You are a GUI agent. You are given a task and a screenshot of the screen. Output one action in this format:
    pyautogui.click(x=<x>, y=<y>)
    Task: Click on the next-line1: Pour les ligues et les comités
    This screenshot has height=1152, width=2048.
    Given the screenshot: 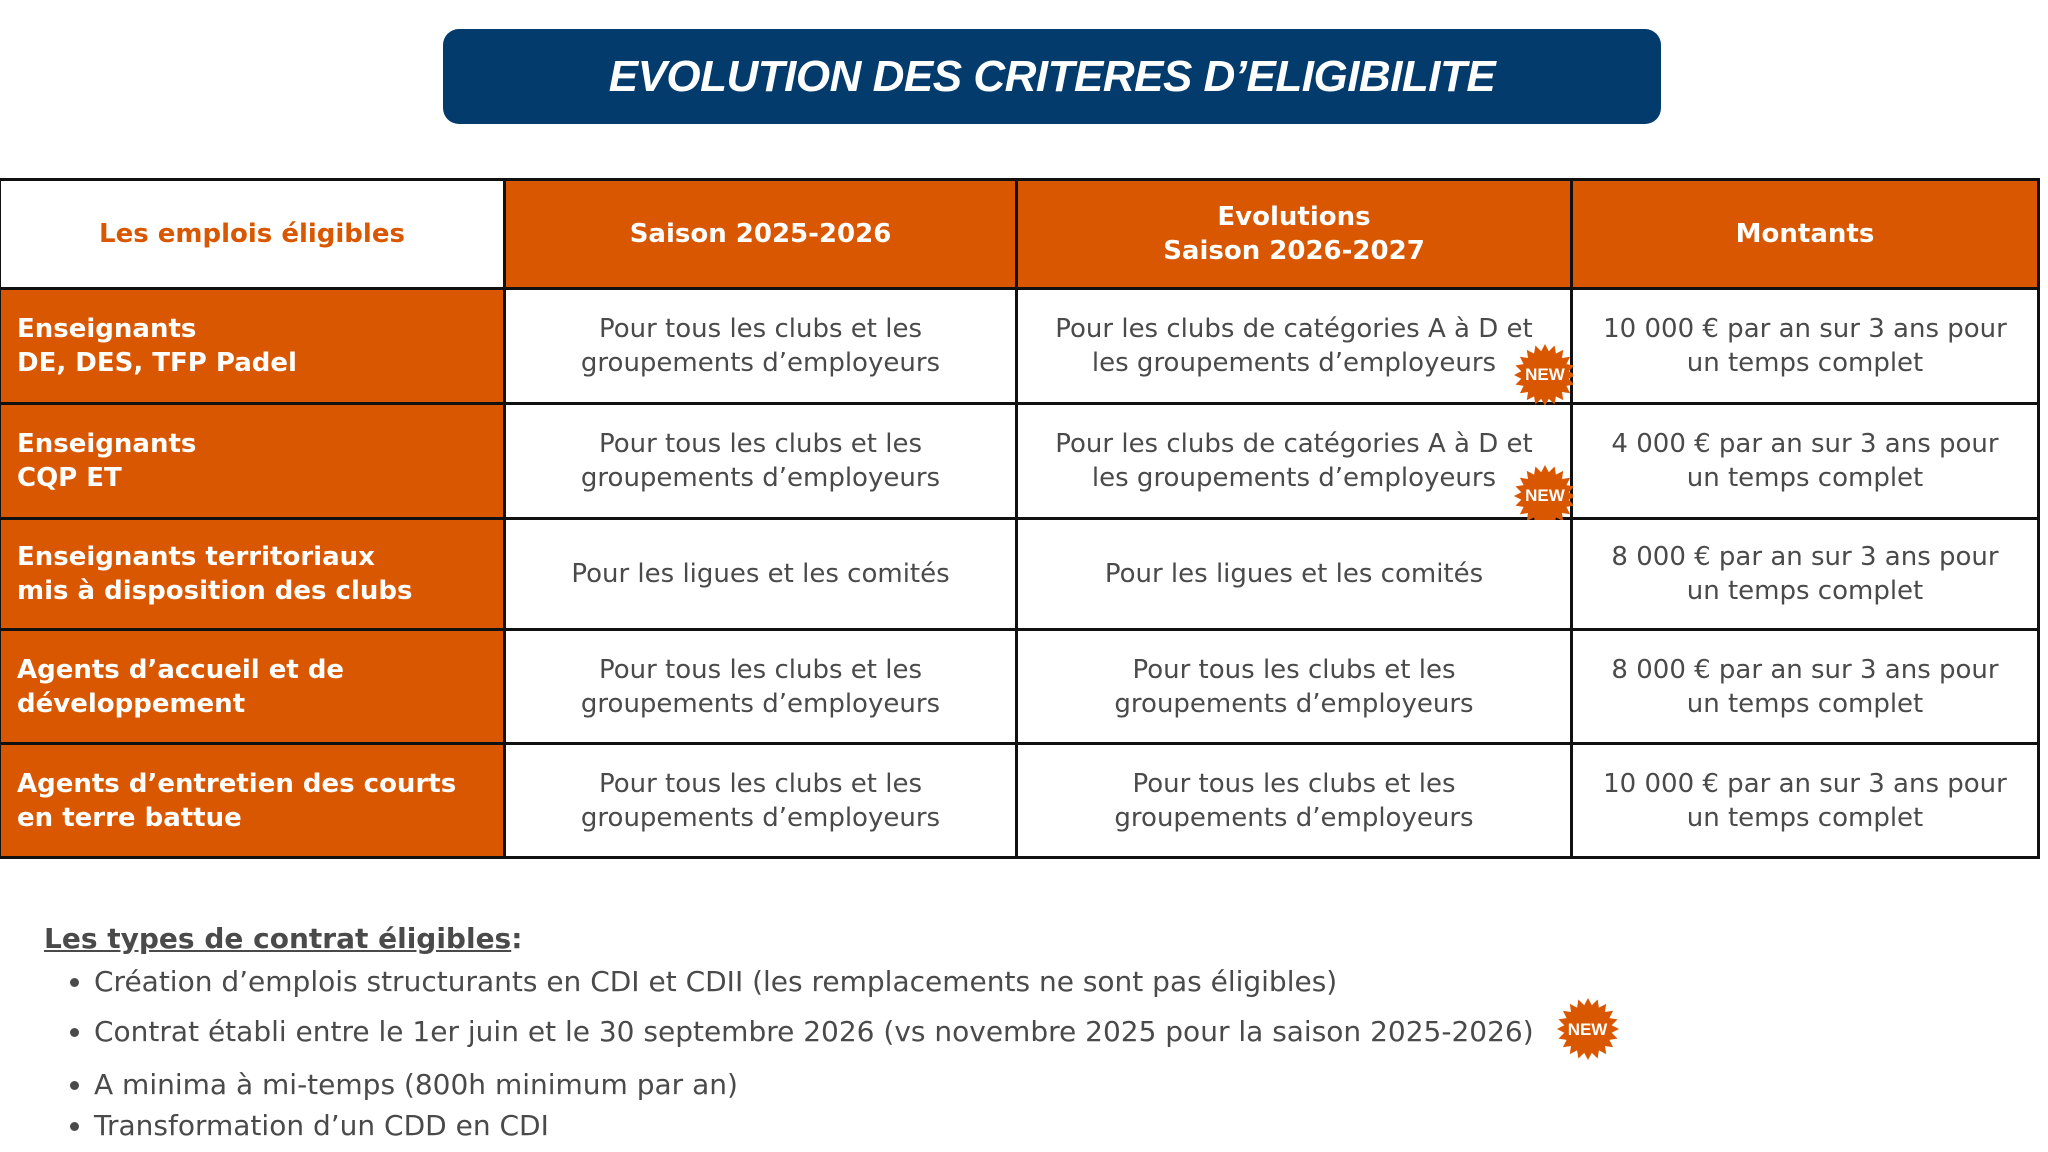 What is the action you would take?
    pyautogui.click(x=1294, y=574)
    